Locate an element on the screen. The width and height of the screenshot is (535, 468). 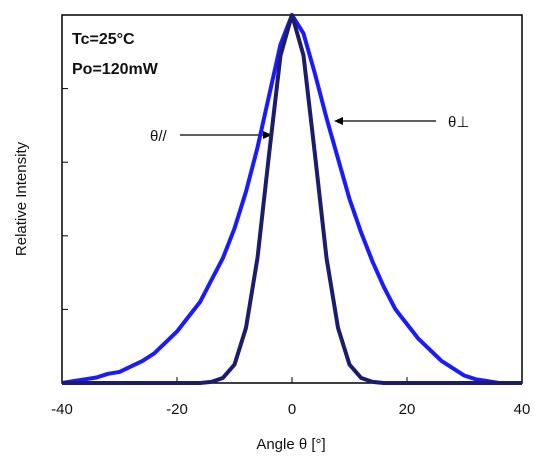
x-tick-label: -40 is located at coordinates (62, 409).